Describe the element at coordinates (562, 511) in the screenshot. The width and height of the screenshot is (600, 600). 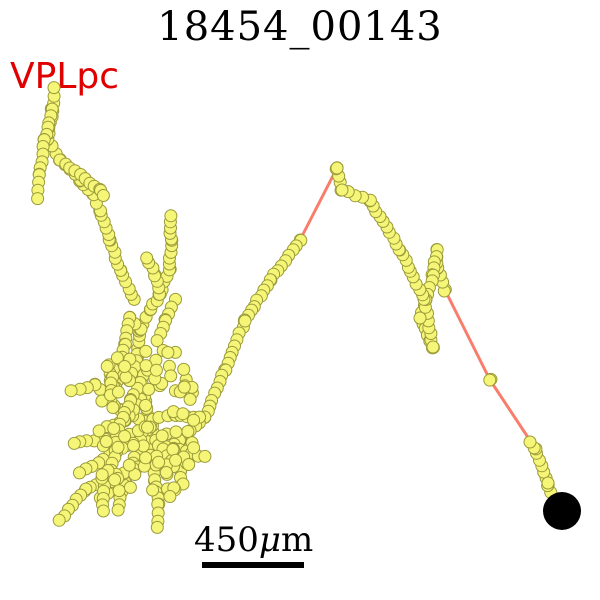
I see `soma-marker` at that location.